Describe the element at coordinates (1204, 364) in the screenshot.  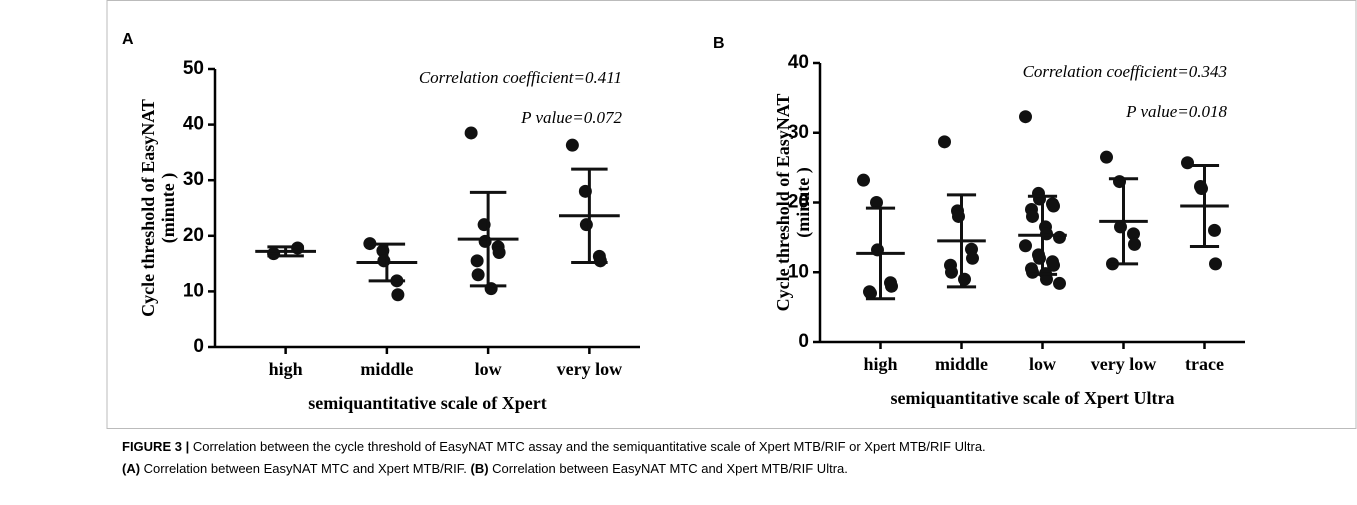
I see `x-tick-label: trace` at that location.